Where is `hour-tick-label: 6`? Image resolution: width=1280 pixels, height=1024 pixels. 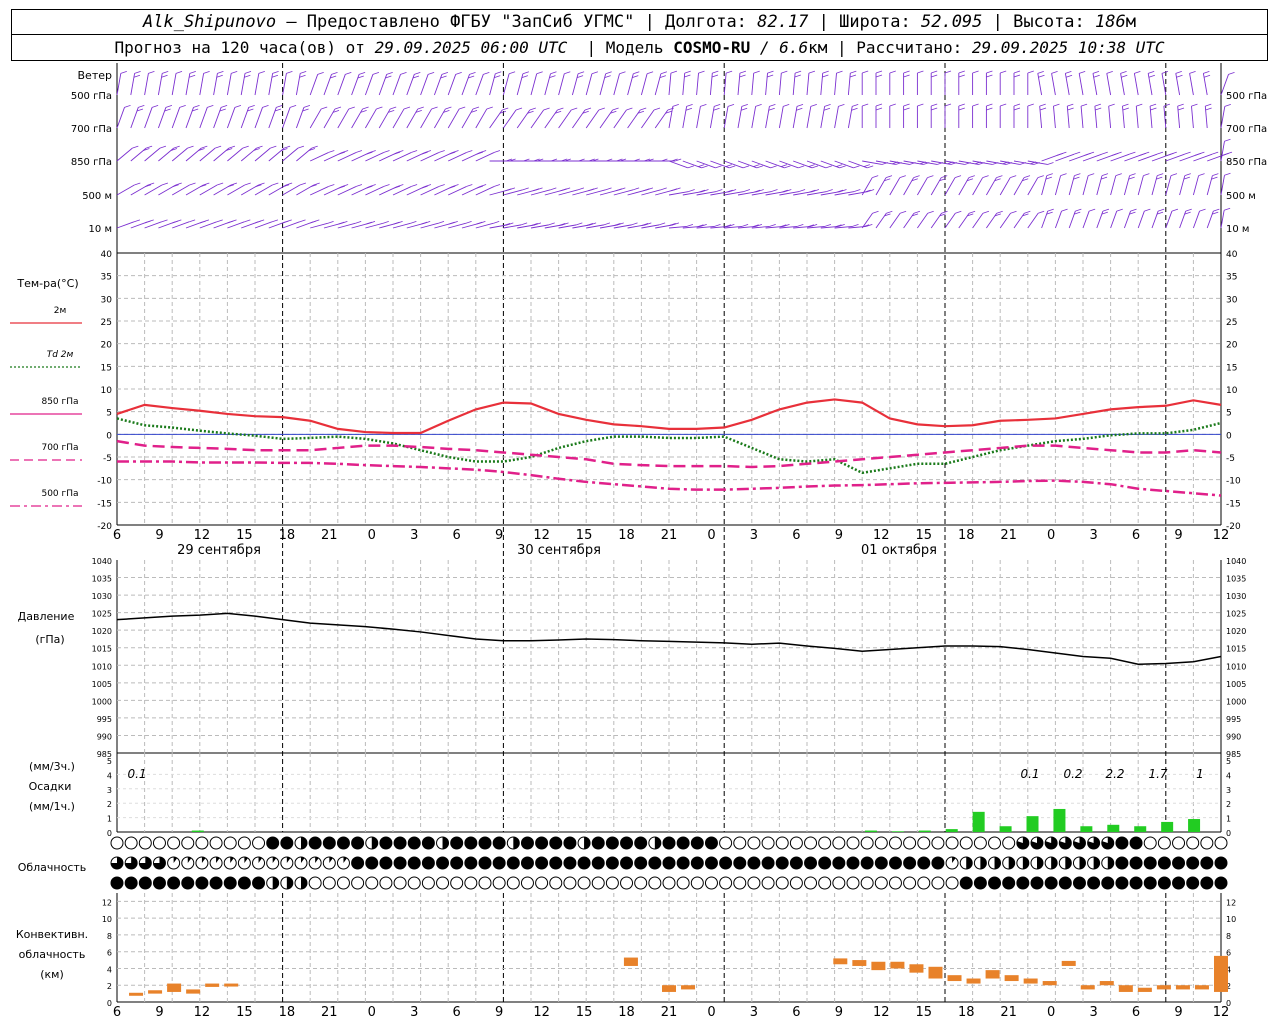 hour-tick-label: 6 is located at coordinates (1136, 535).